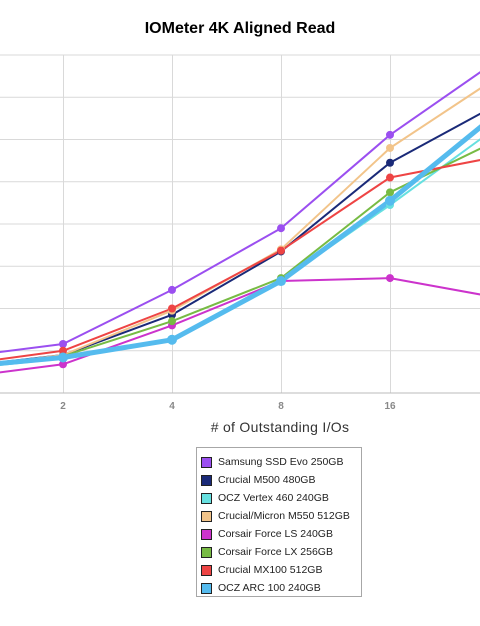  I want to click on legend-item: Crucial/Micron M550 512GB, so click(281, 516).